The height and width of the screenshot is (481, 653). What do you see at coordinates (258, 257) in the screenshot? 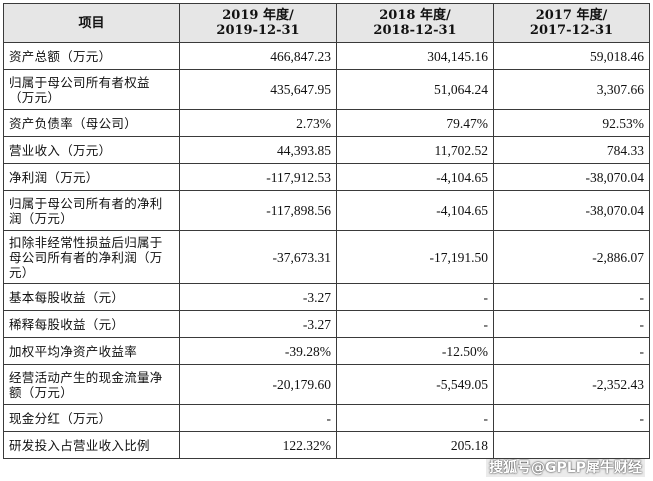
I see `cell-2019: -37,673.31` at bounding box center [258, 257].